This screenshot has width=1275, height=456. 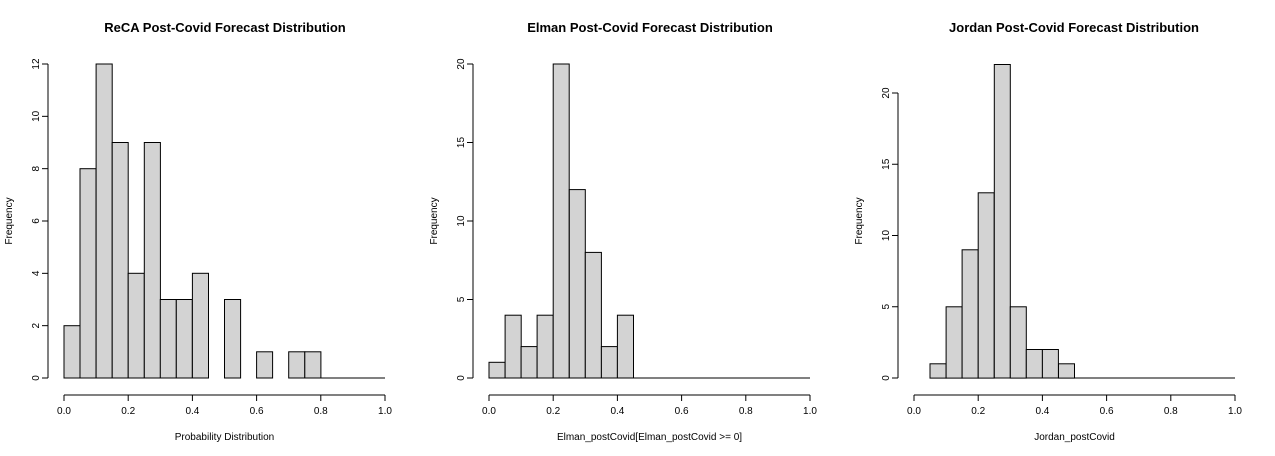 What do you see at coordinates (225, 27) in the screenshot?
I see `chart-title: ReCA Post-Covid Forecast Distribution` at bounding box center [225, 27].